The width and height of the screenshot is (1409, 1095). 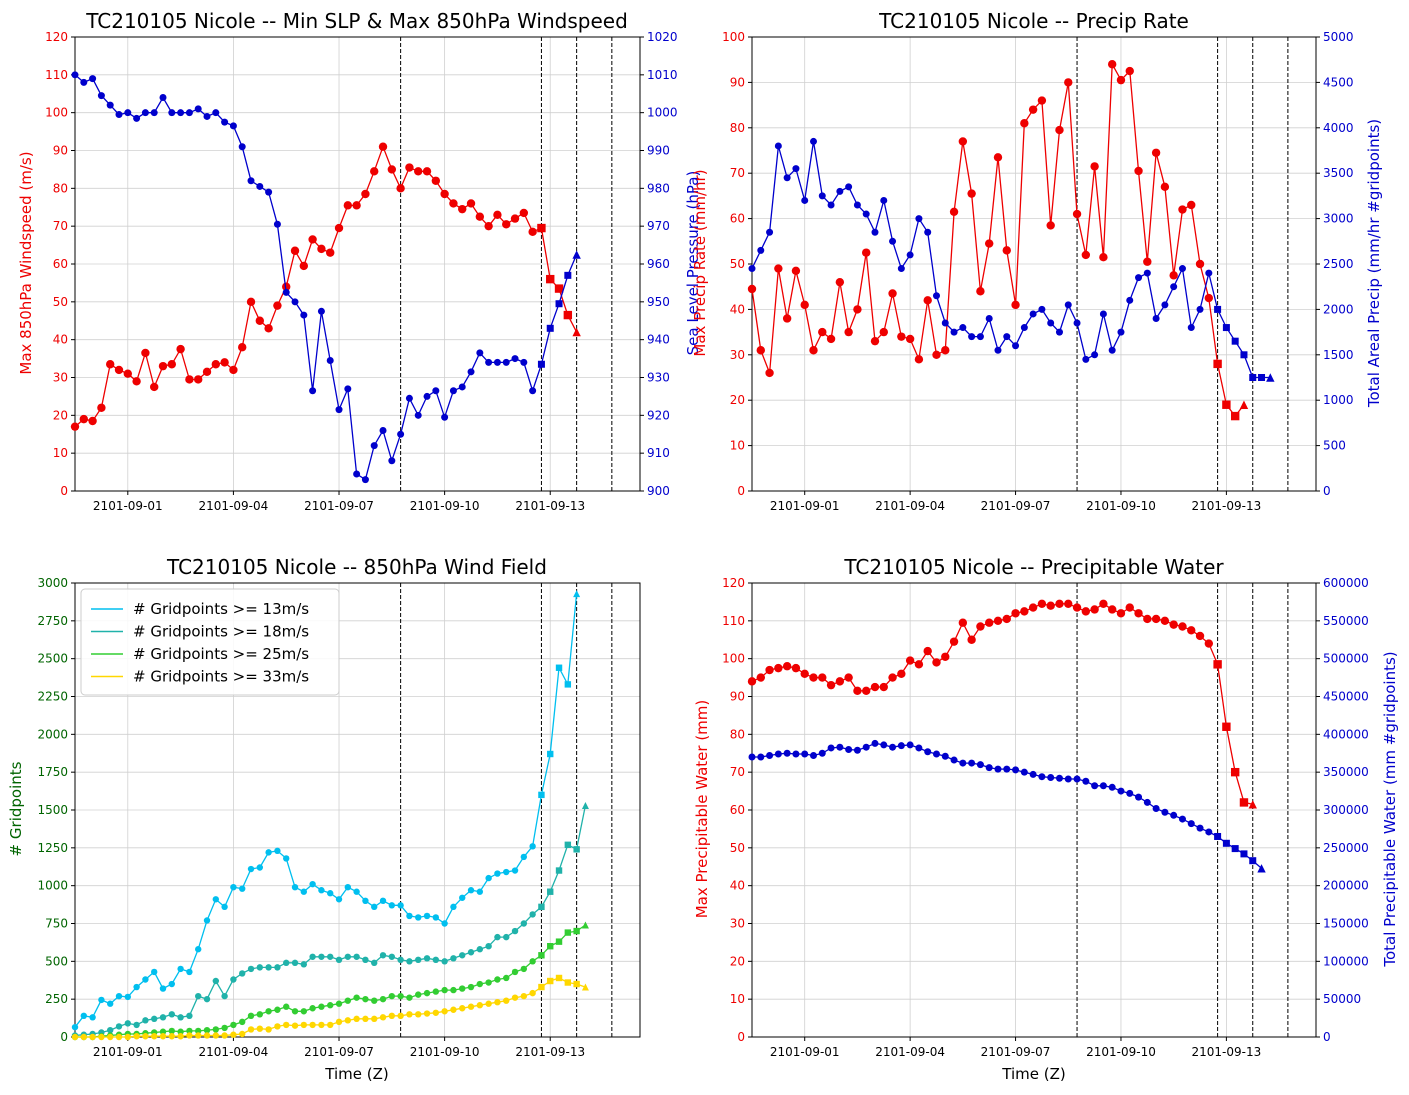 What do you see at coordinates (60, 188) in the screenshot?
I see `y-tick-label: 80` at bounding box center [60, 188].